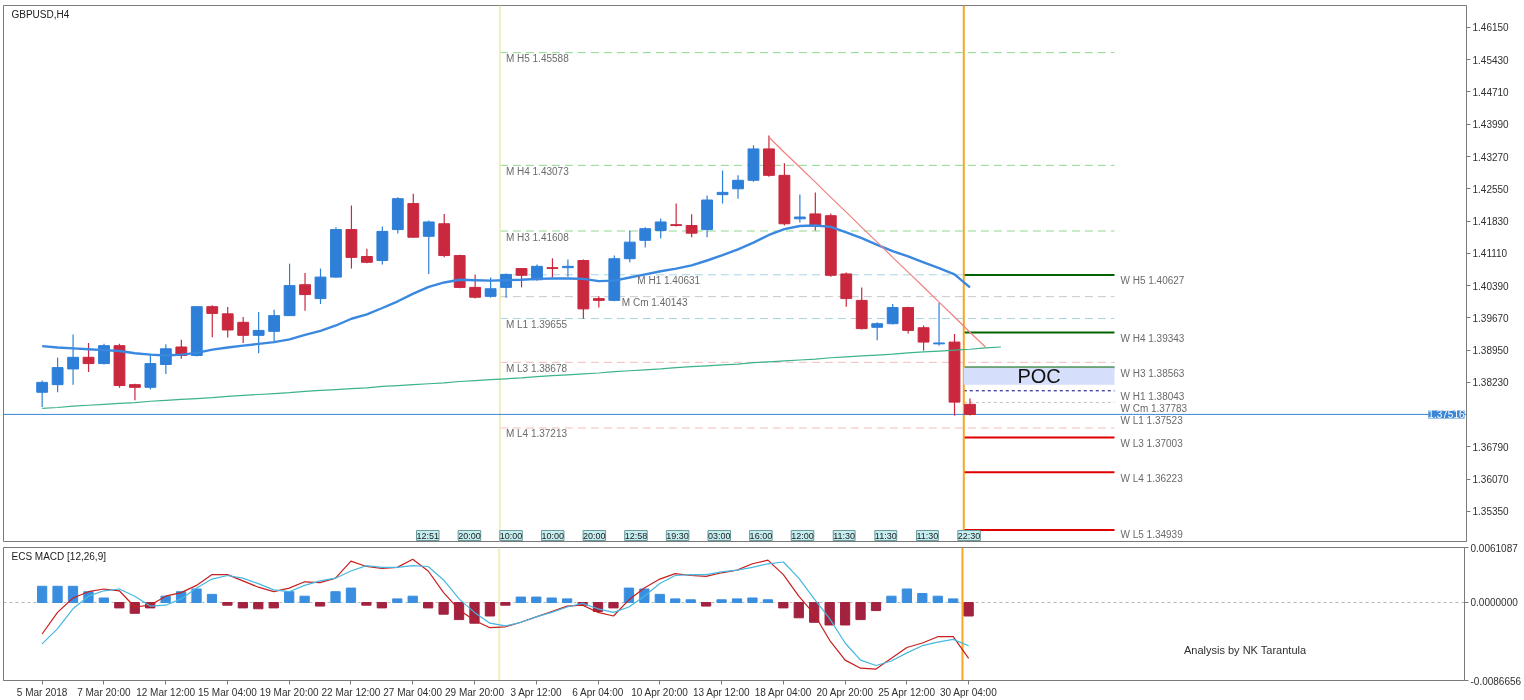 The width and height of the screenshot is (1524, 700). Describe the element at coordinates (413, 692) in the screenshot. I see `x-tick-label: 27 Mar 04:00` at that location.